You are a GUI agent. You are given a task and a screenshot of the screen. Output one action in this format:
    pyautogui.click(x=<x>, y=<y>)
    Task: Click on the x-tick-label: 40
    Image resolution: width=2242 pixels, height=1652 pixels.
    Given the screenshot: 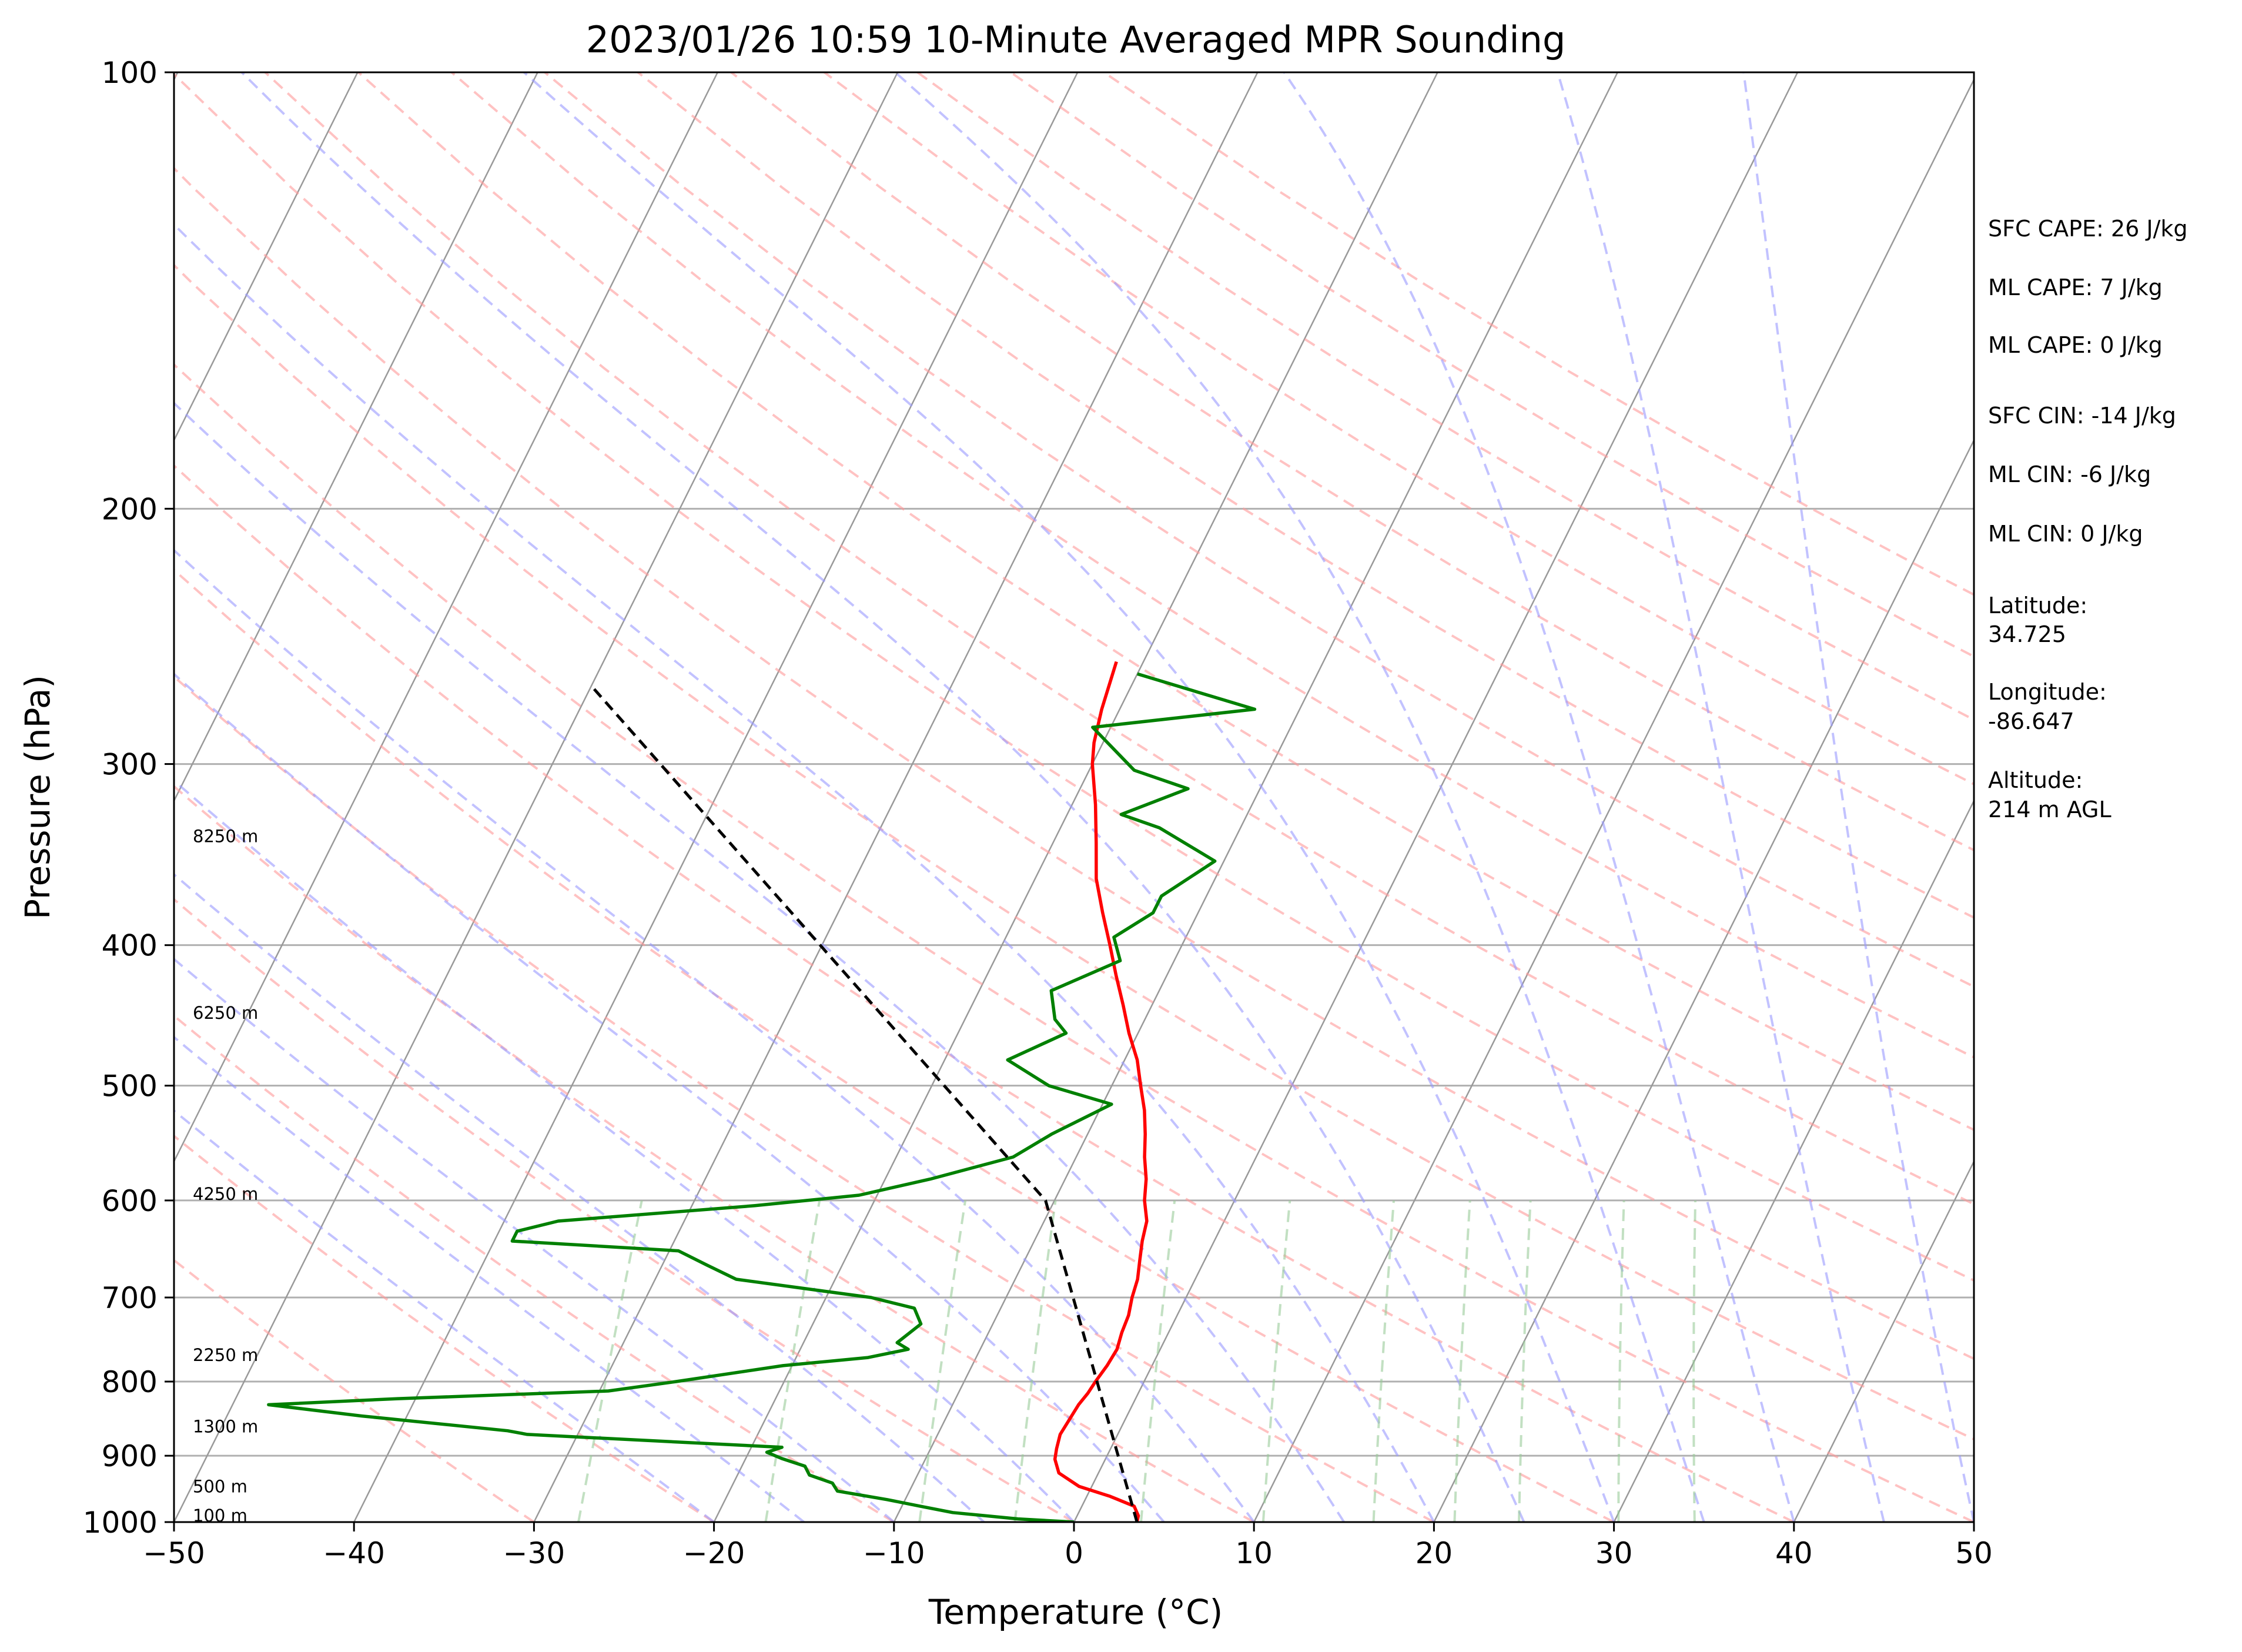 What is the action you would take?
    pyautogui.click(x=1794, y=1553)
    